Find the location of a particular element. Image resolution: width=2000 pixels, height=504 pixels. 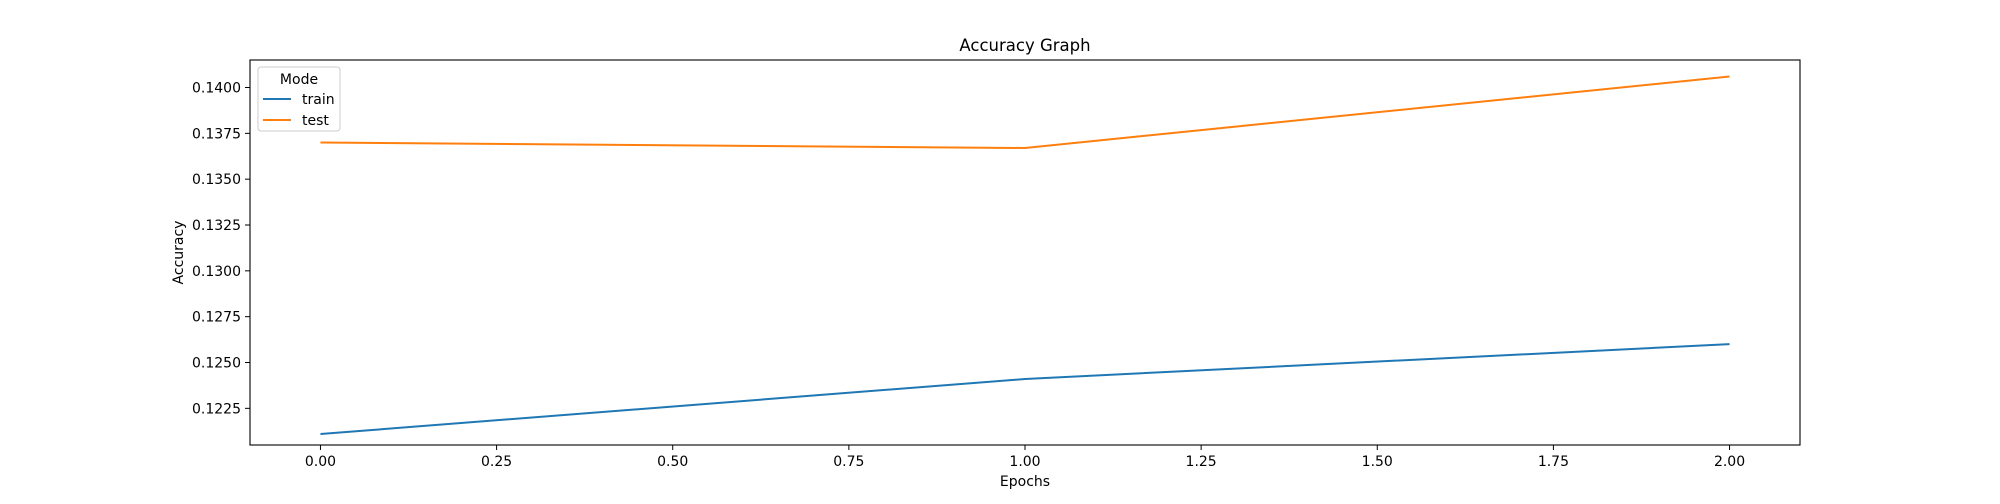

x-tick-label: 0.50 is located at coordinates (672, 462).